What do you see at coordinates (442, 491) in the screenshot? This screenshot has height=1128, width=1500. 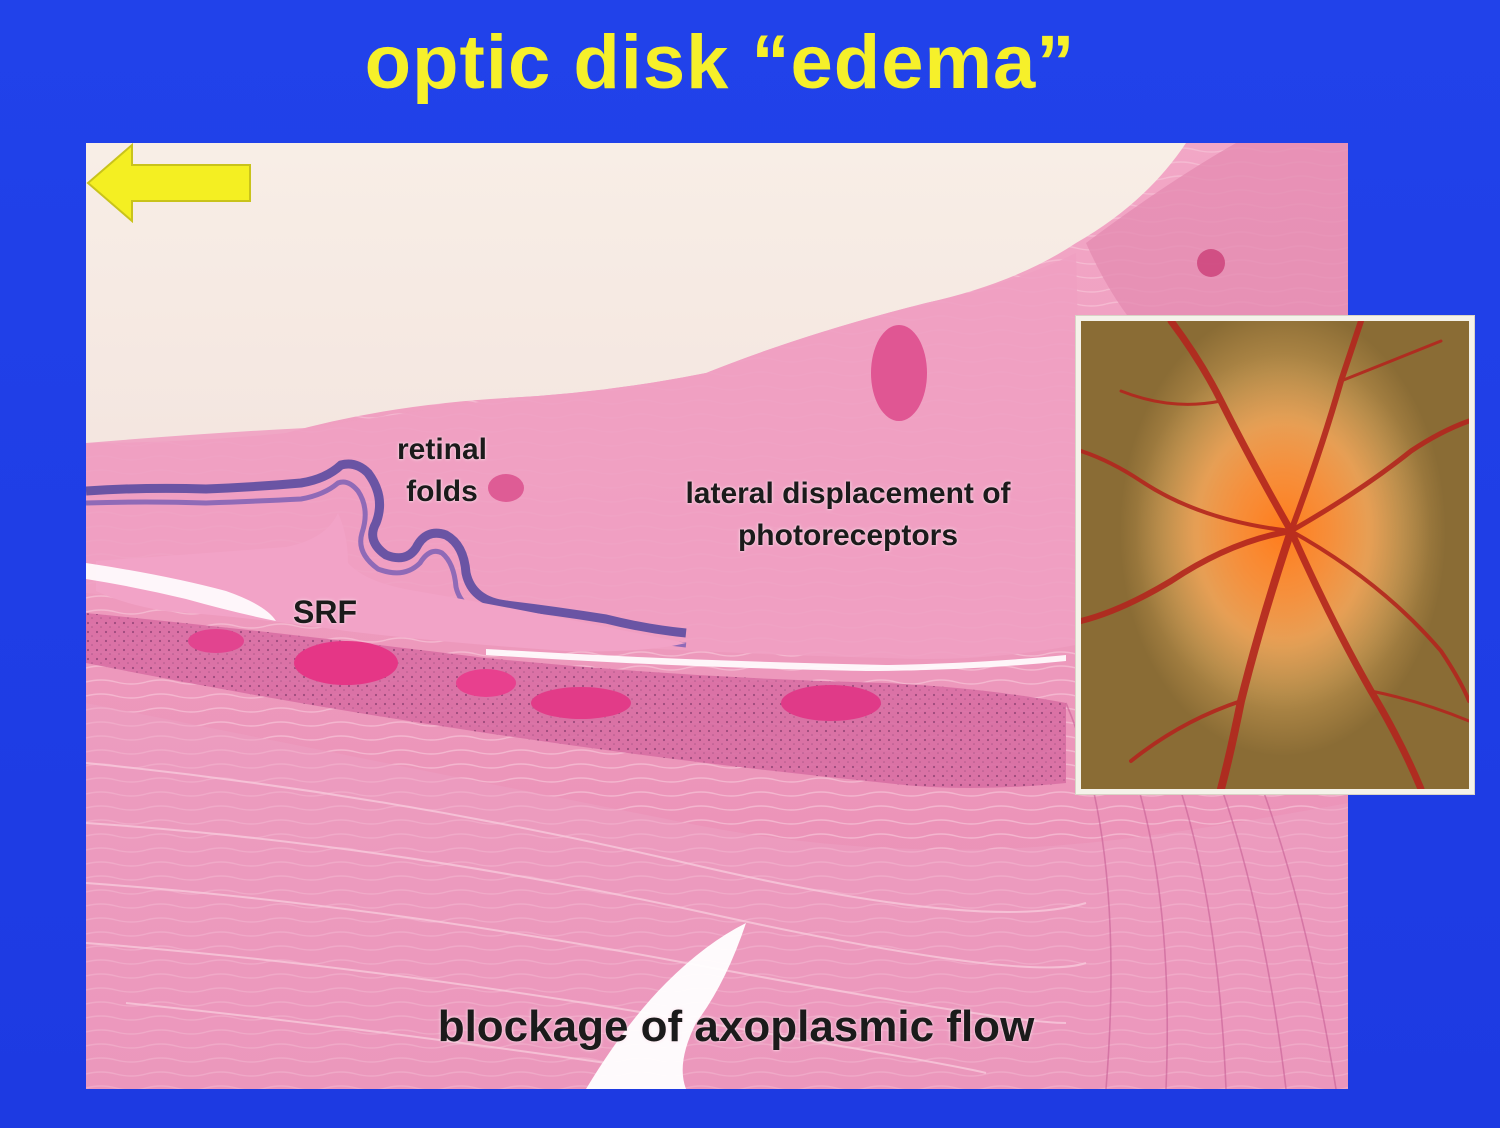 I see `retinal-folds-label-line2: folds` at bounding box center [442, 491].